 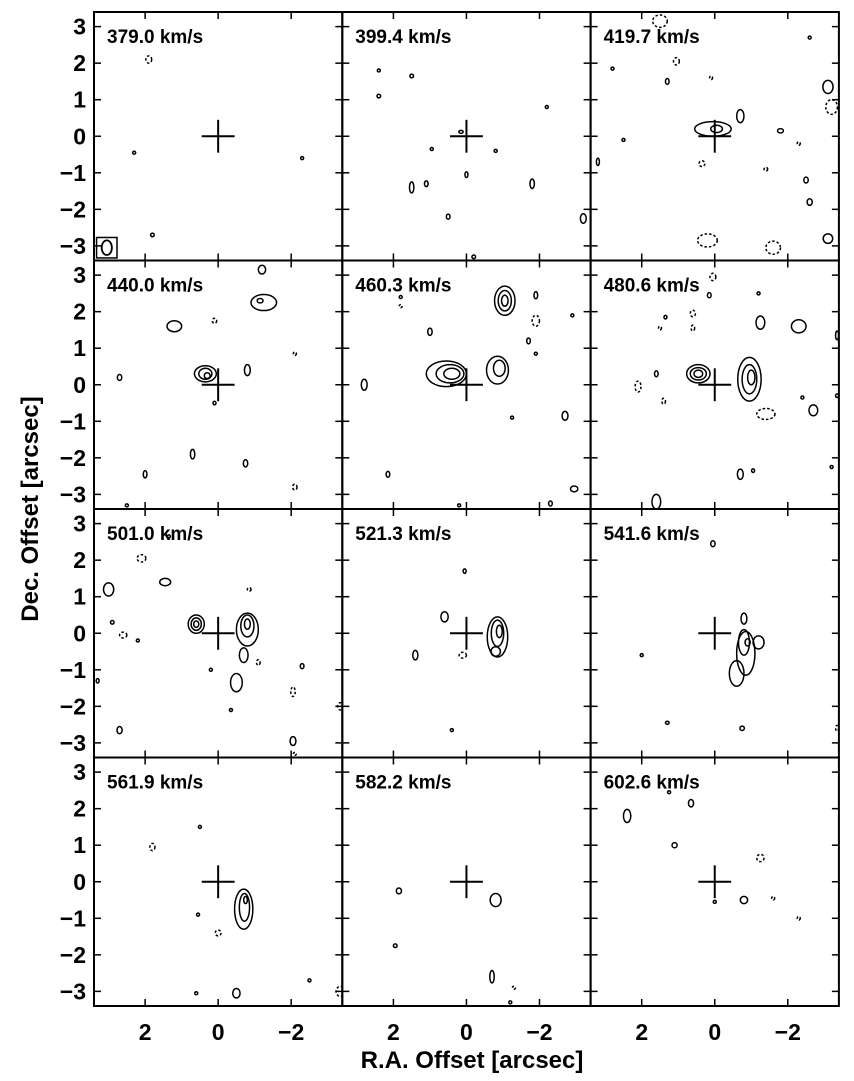 I want to click on x-tick-label: 0, so click(x=714, y=1032).